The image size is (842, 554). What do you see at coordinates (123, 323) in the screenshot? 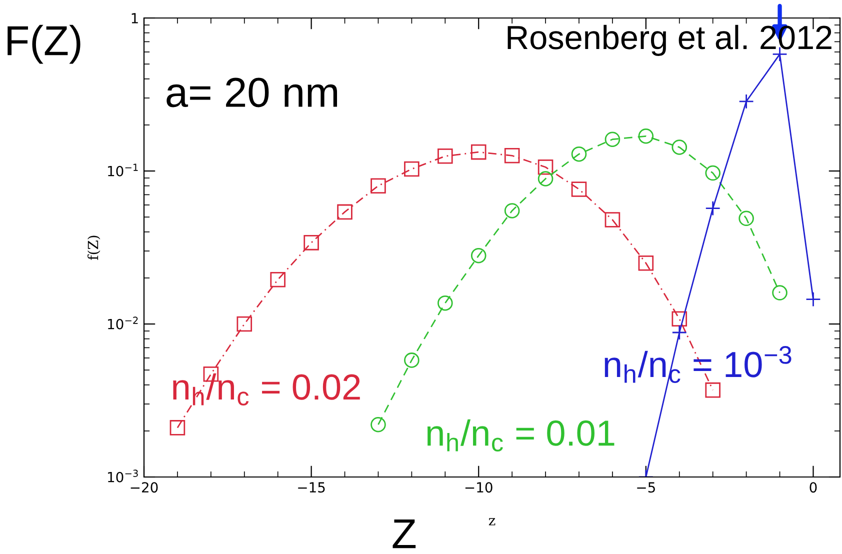
I see `y-tick-label: 10$^{−2}$` at bounding box center [123, 323].